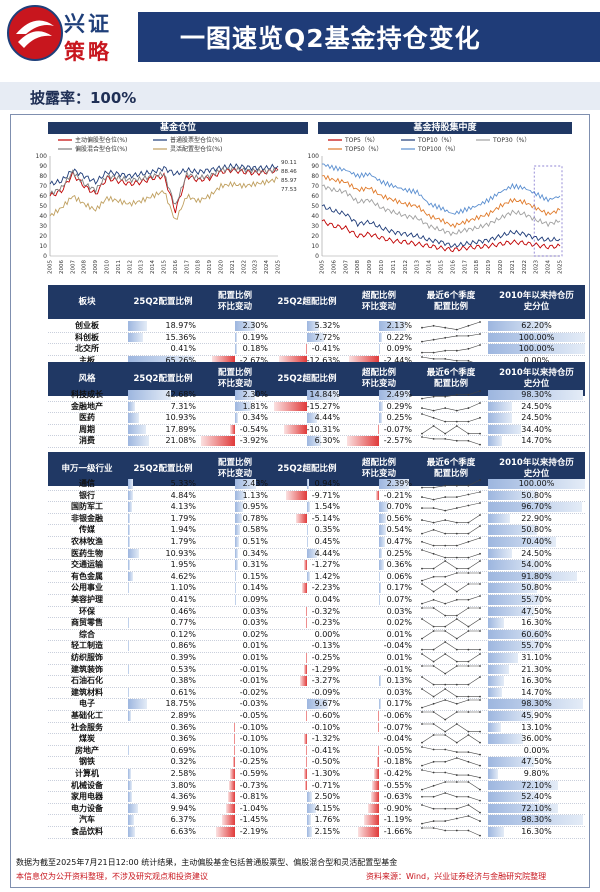  What do you see at coordinates (87, 611) in the screenshot?
I see `row-name: 环保` at bounding box center [87, 611].